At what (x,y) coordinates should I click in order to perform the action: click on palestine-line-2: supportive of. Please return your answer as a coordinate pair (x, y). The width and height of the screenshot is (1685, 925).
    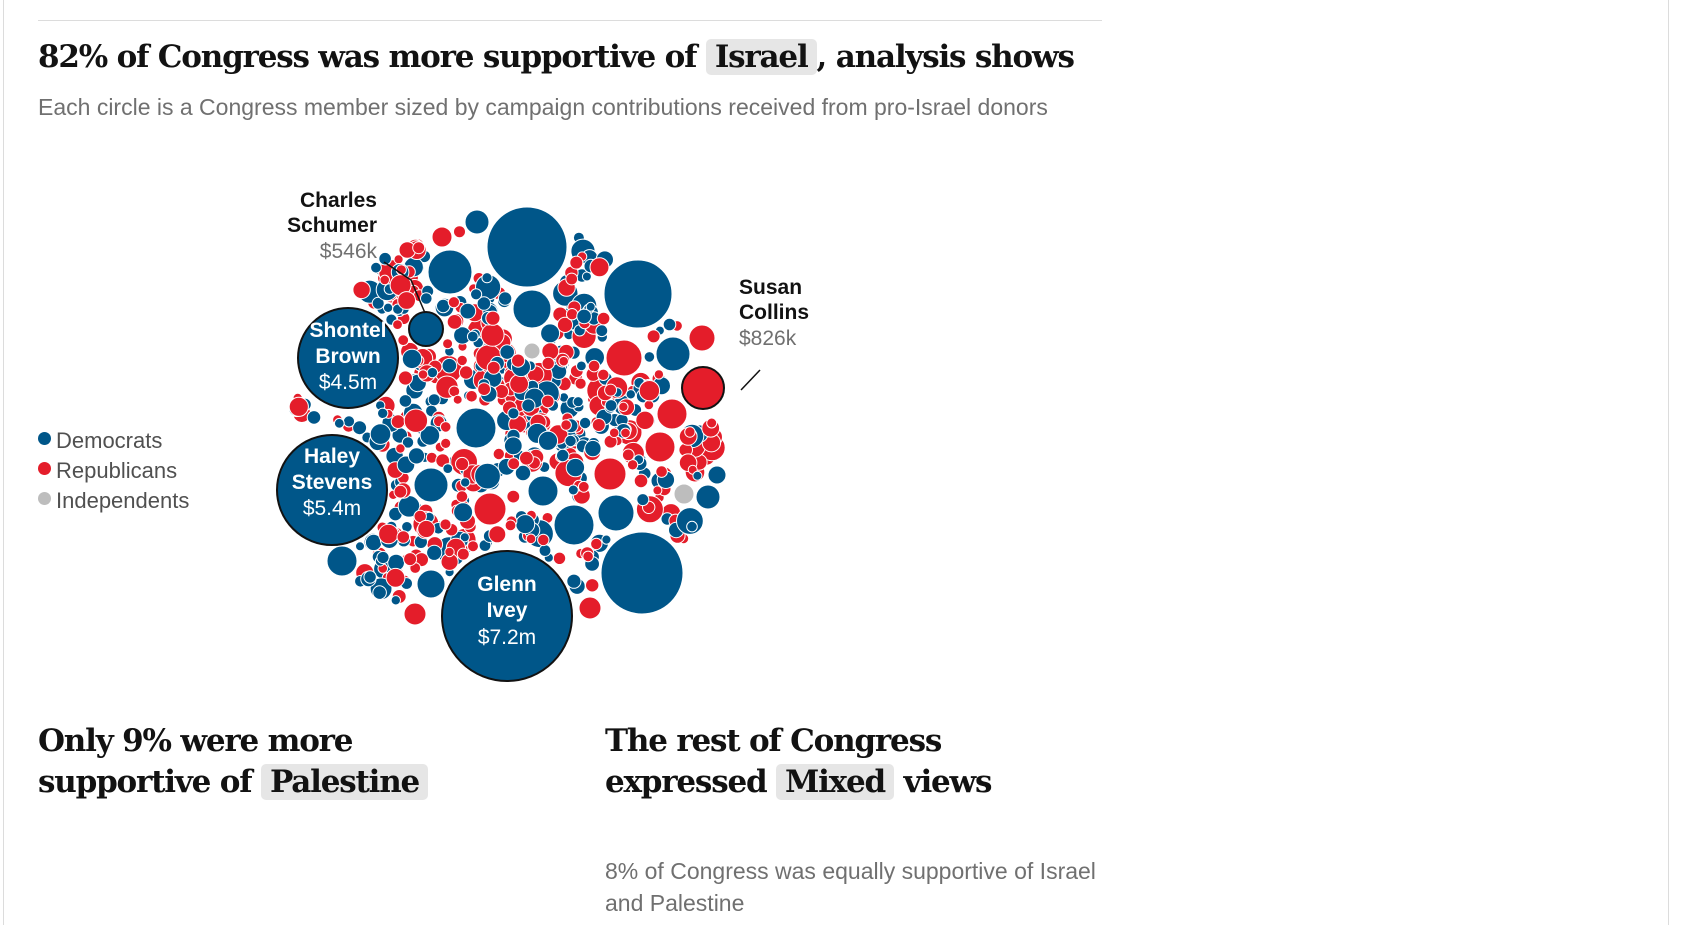
    Looking at the image, I should click on (145, 782).